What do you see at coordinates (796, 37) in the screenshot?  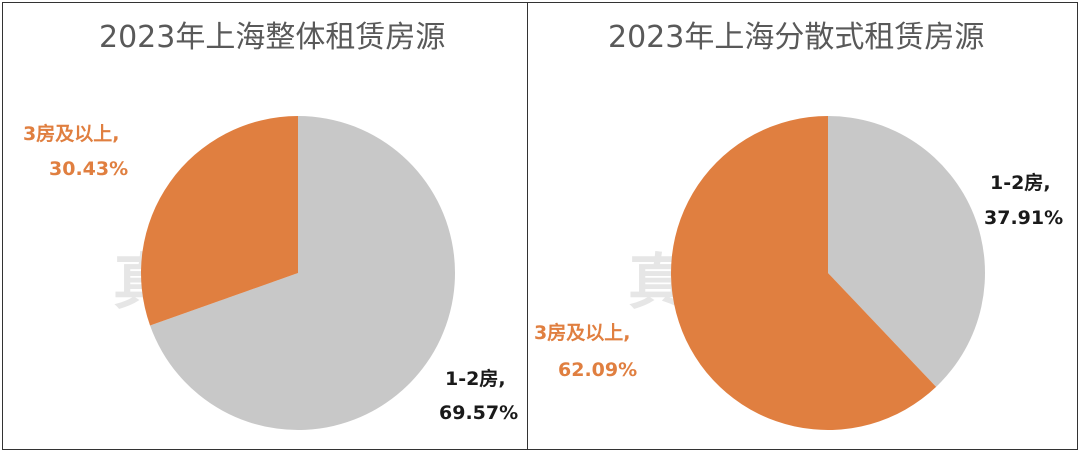 I see `chart-title: 2023年上海分散式租赁房源` at bounding box center [796, 37].